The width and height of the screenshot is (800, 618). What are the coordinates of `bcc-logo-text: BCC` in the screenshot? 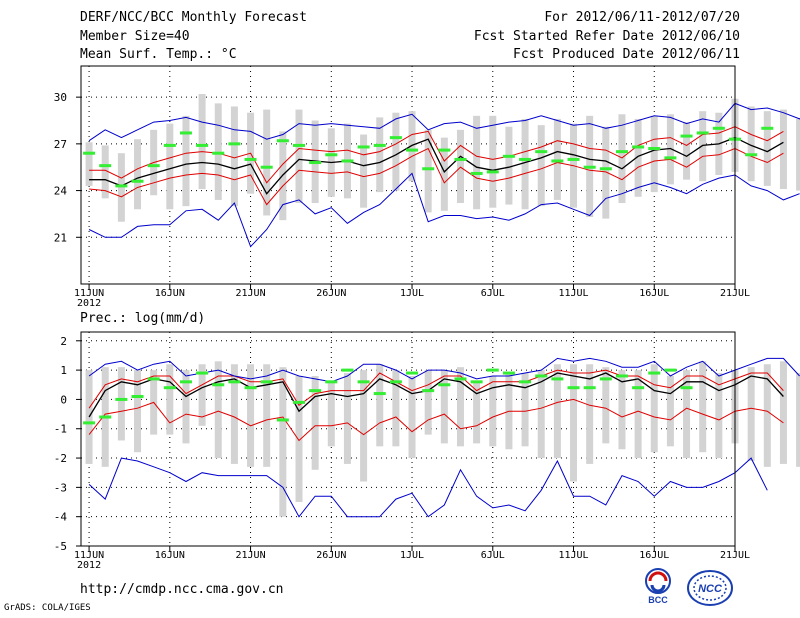 It's located at (658, 600).